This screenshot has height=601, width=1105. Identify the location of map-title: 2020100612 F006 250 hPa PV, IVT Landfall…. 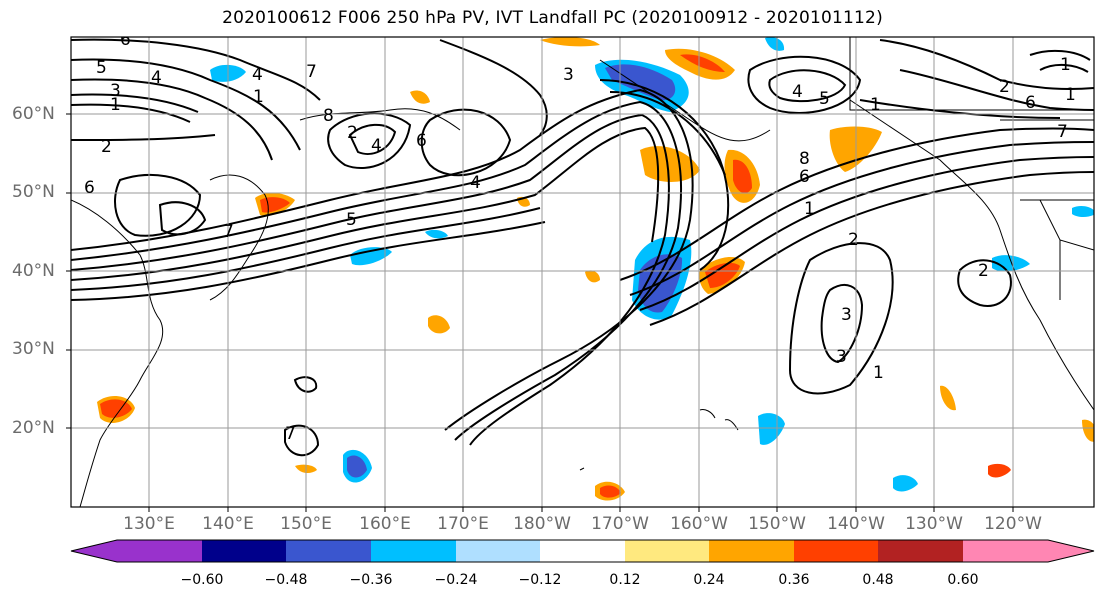
(552, 18).